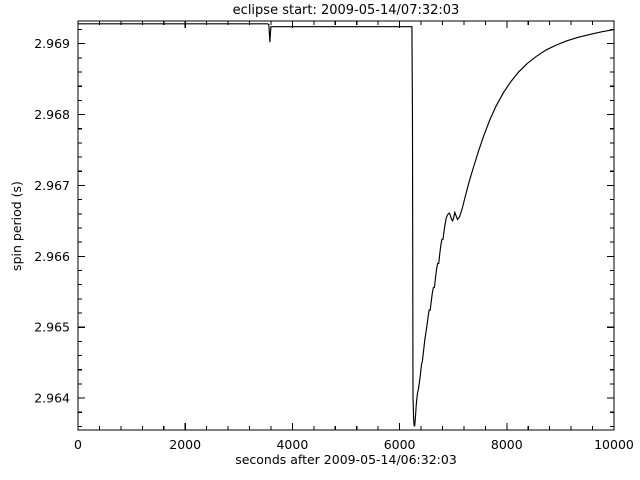 The image size is (640, 480). What do you see at coordinates (400, 444) in the screenshot?
I see `tick-label: 6000` at bounding box center [400, 444].